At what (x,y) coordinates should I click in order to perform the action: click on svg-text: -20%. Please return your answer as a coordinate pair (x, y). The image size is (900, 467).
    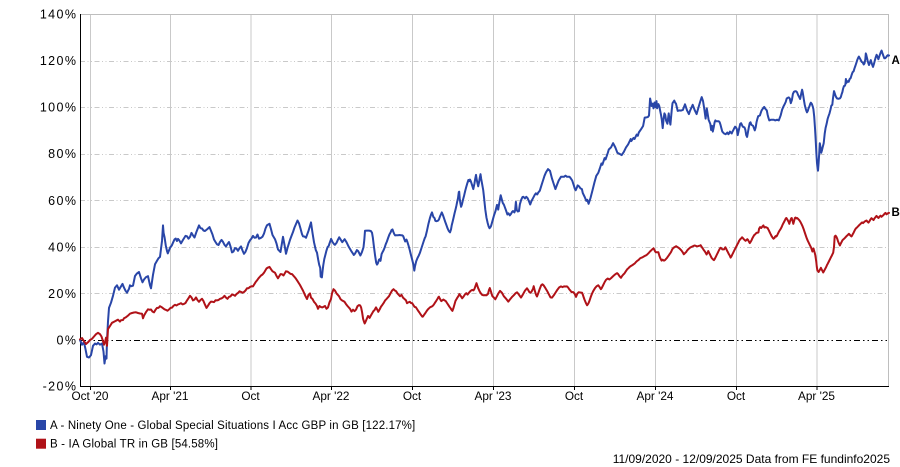
    Looking at the image, I should click on (60, 387).